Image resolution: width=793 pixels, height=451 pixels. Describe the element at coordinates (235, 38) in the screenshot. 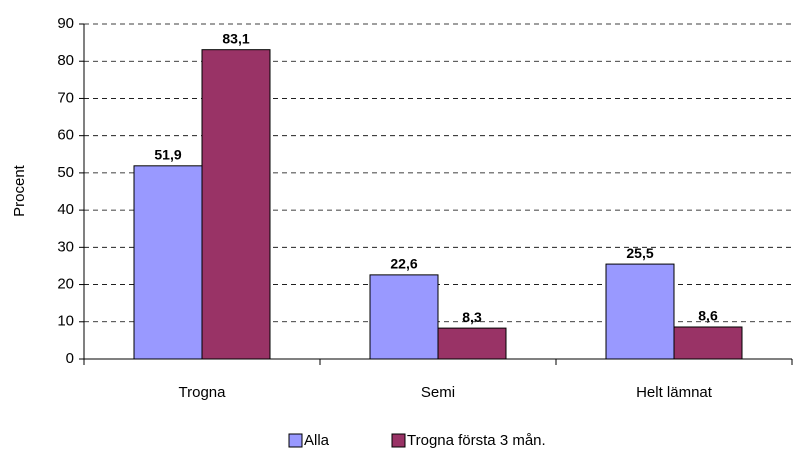

I see `data-label: 83,1` at that location.